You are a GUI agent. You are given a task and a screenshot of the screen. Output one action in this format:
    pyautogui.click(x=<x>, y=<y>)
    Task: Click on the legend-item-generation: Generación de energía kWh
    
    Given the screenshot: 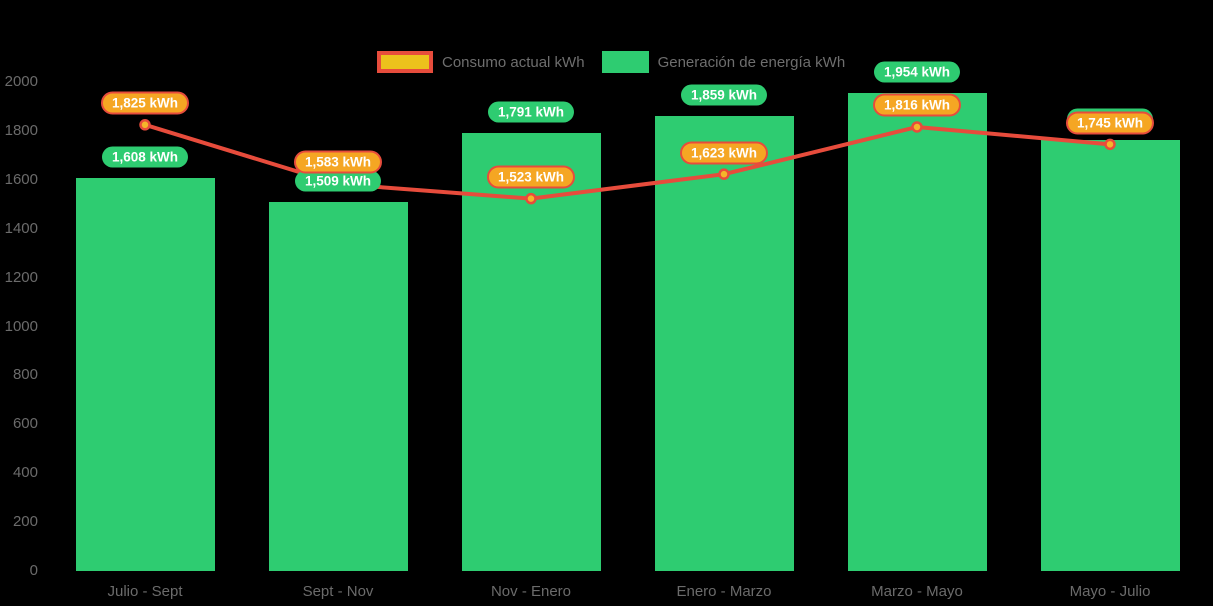 What is the action you would take?
    pyautogui.click(x=723, y=62)
    